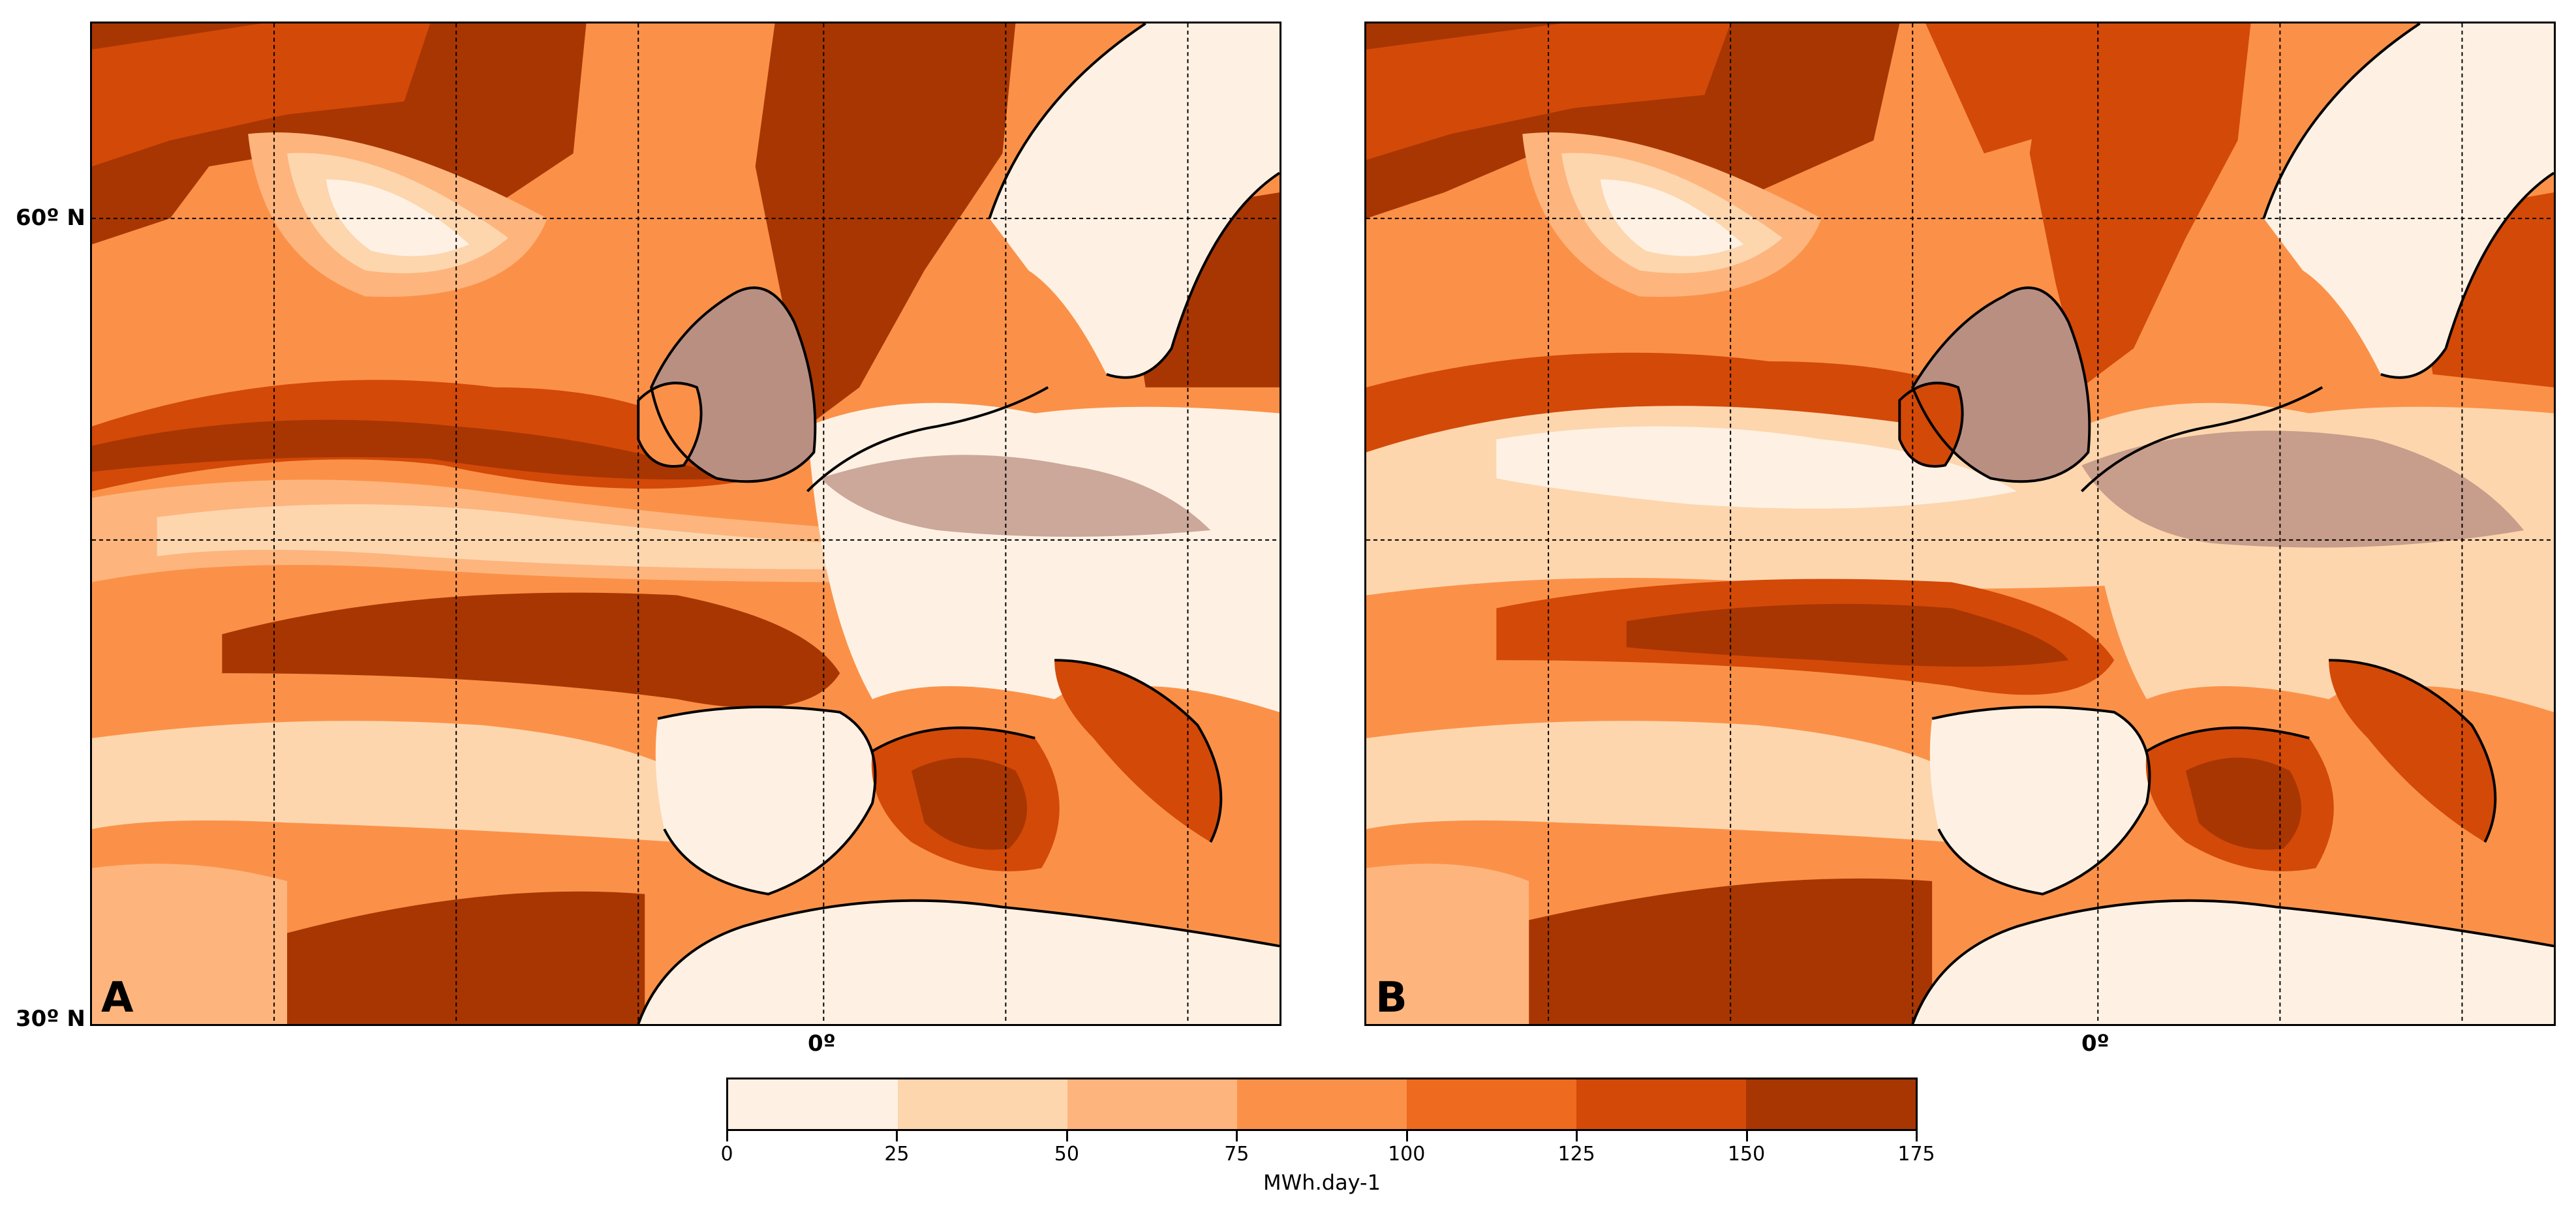 This screenshot has height=1206, width=2576. What do you see at coordinates (2095, 1044) in the screenshot?
I see `lon-label-b: 0º` at bounding box center [2095, 1044].